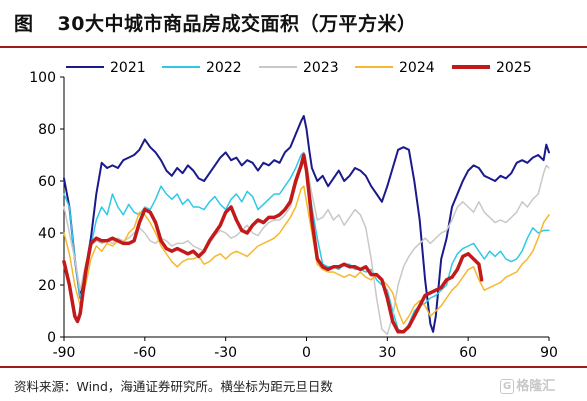 The height and width of the screenshot is (401, 587). I want to click on y-tick-label: 40, so click(47, 234).